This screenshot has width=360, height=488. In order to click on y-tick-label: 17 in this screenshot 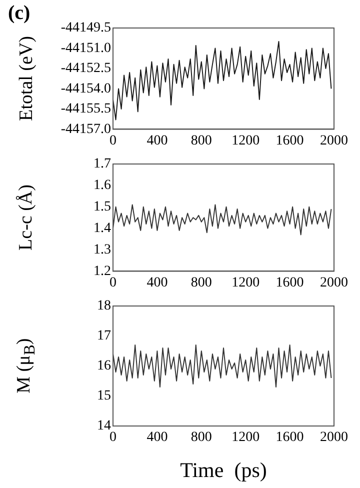, I will do `click(104, 336)`.